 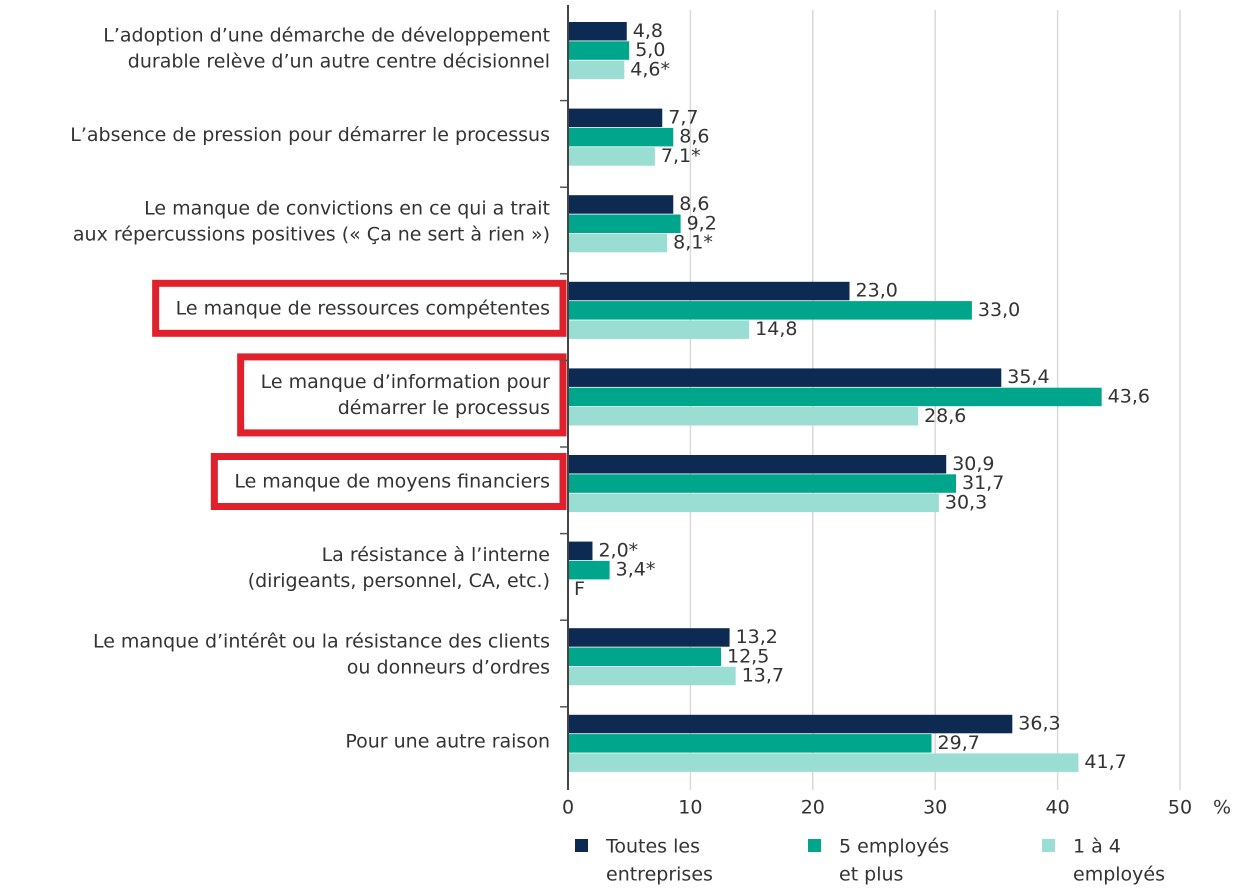 What do you see at coordinates (444, 408) in the screenshot?
I see `category-label: démarrer le processus` at bounding box center [444, 408].